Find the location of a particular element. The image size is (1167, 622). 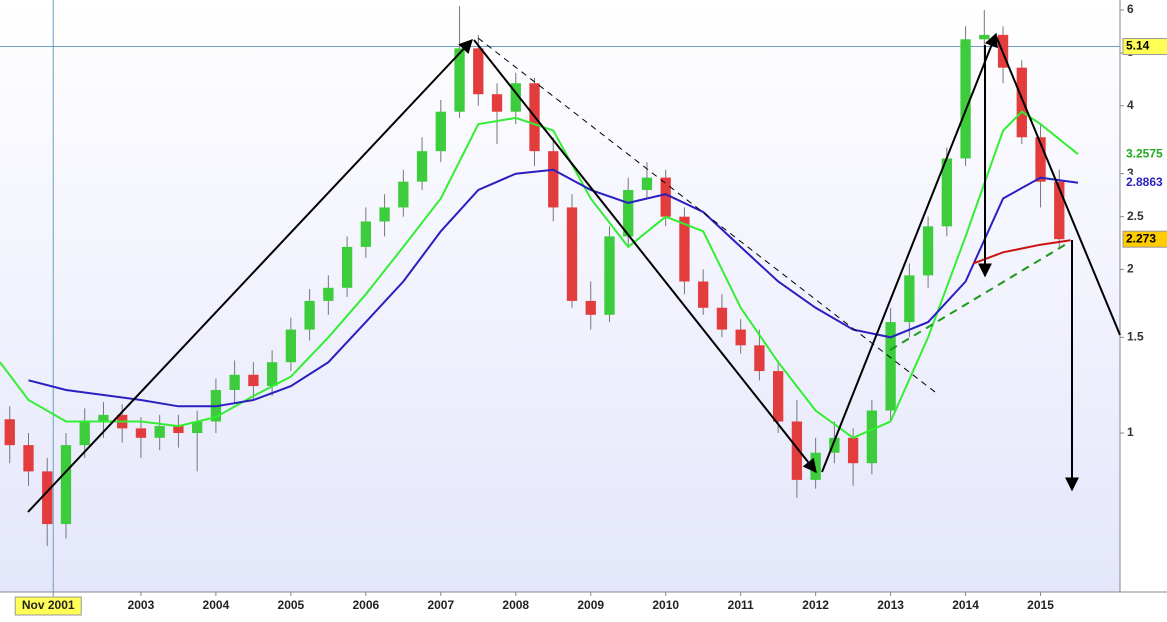

y-tick-label: 2 is located at coordinates (1130, 269).